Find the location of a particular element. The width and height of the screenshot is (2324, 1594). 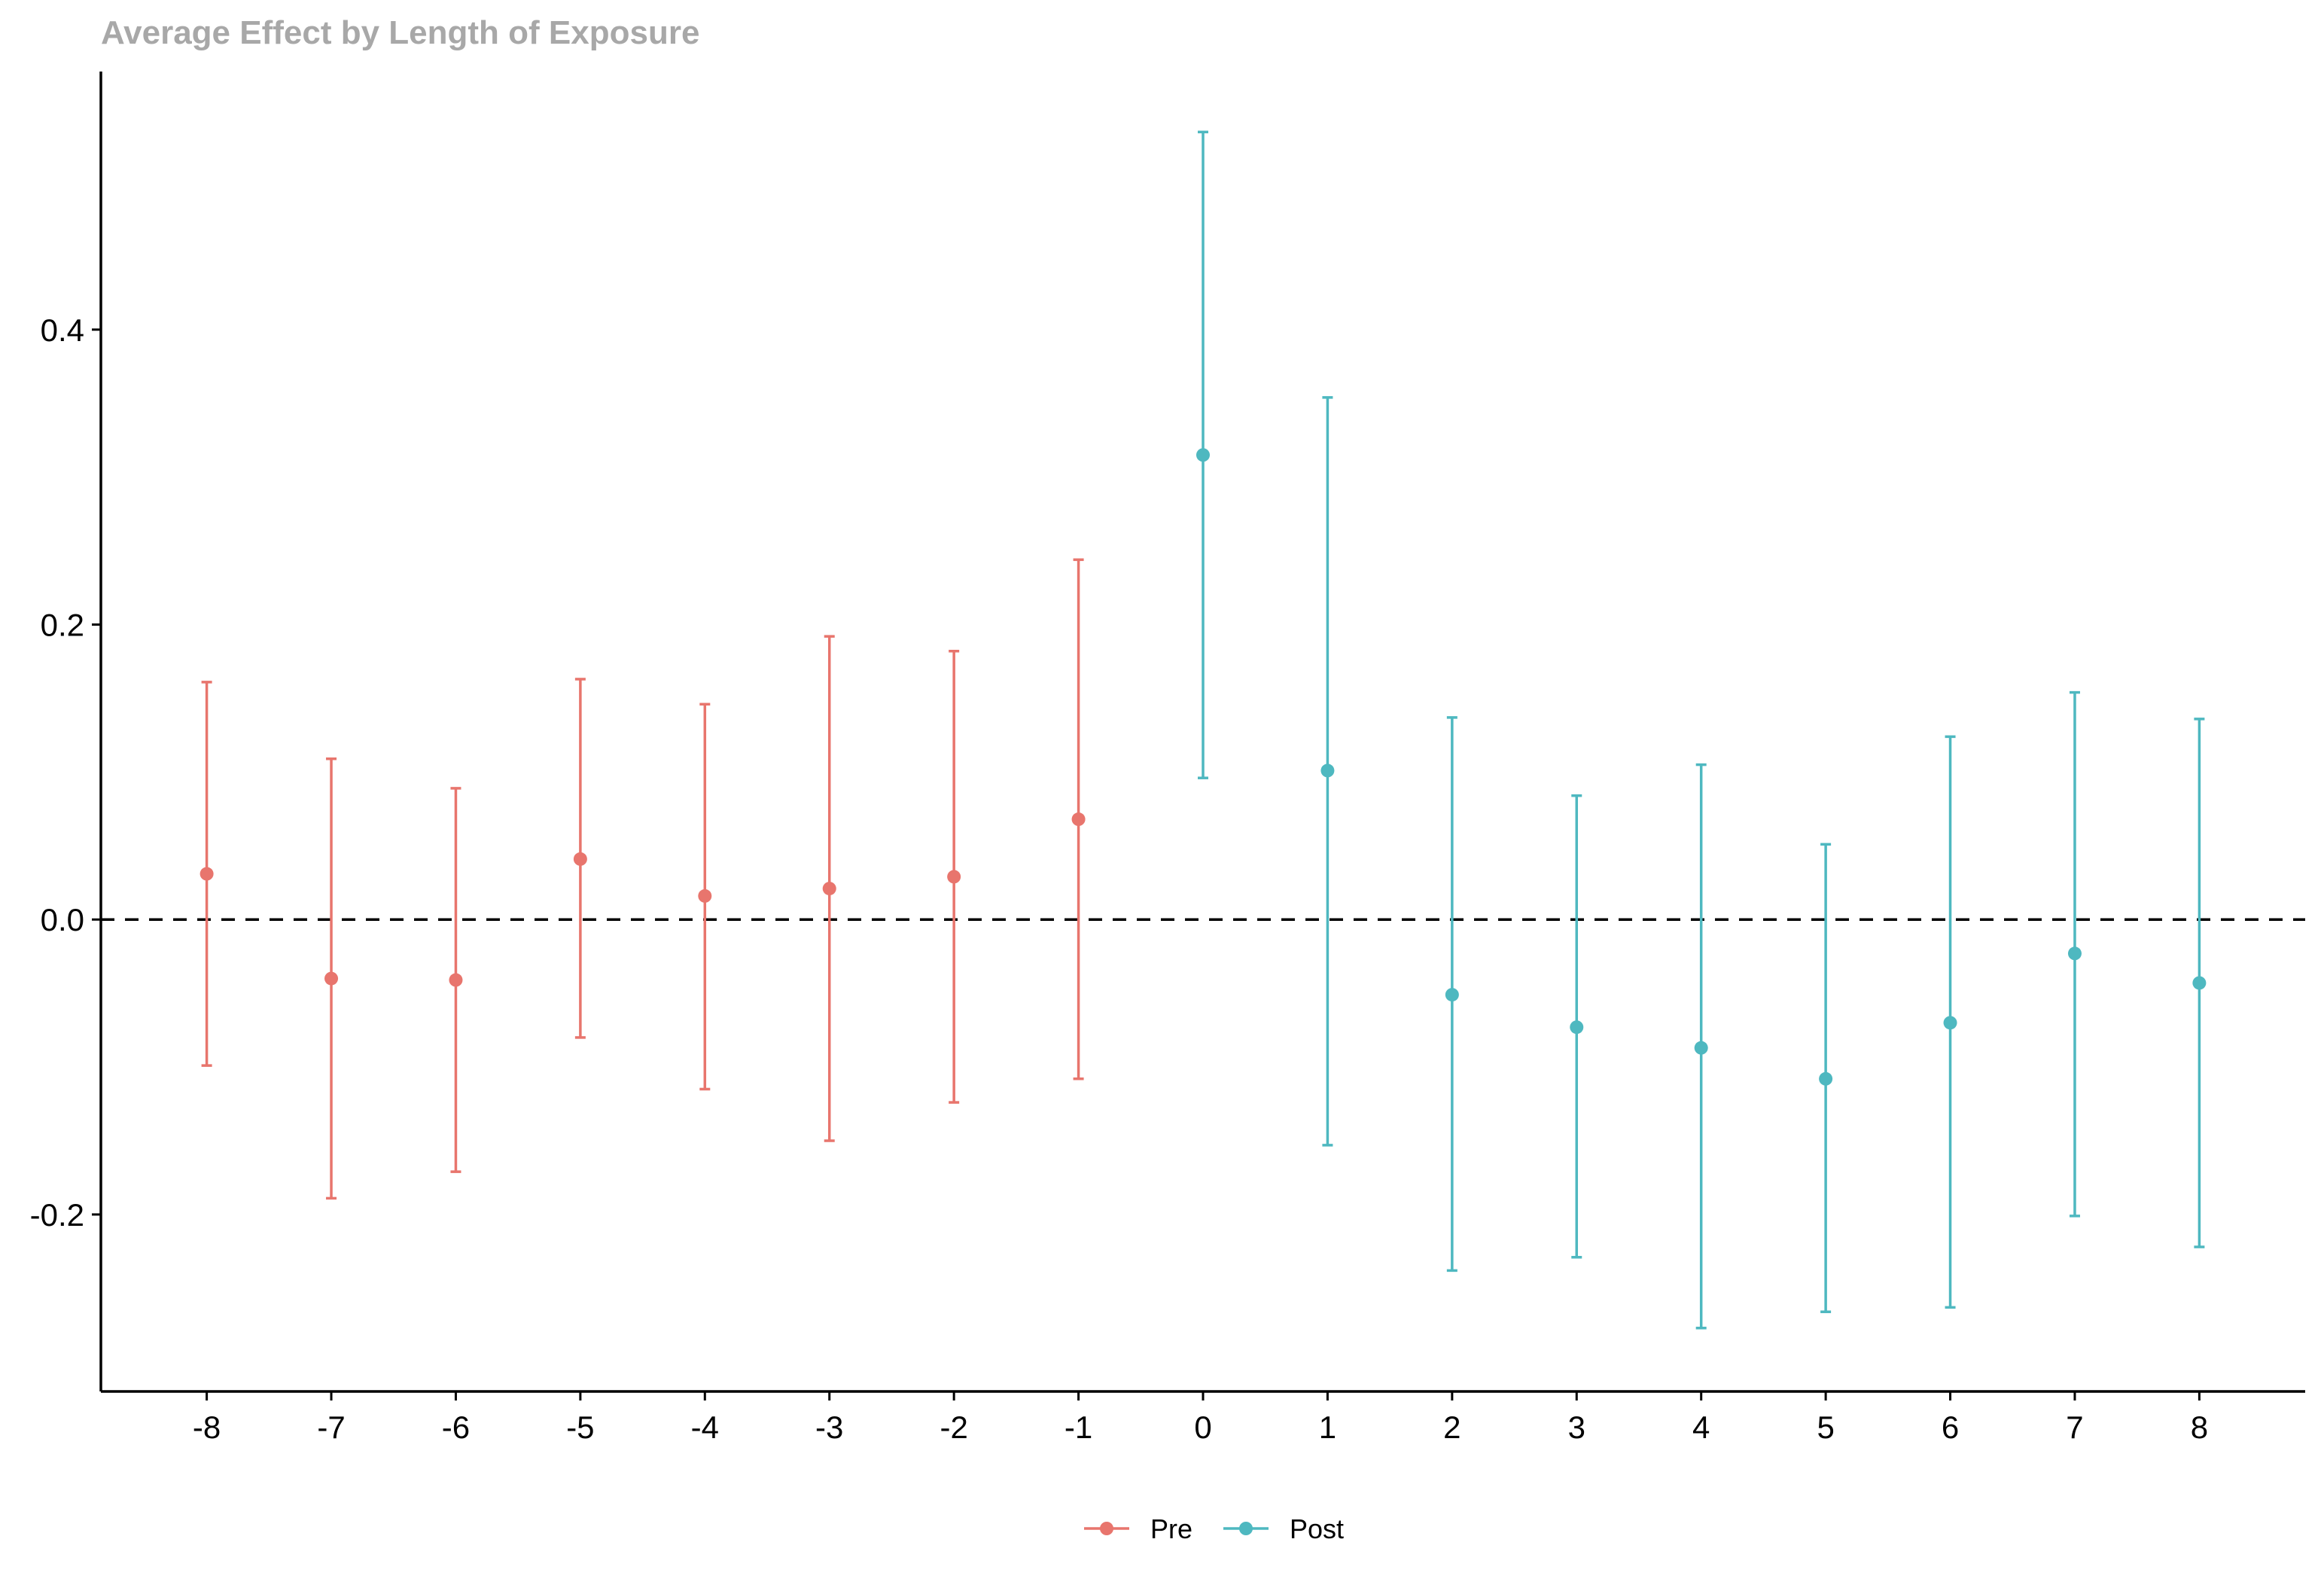

y-tick-label: 0.2 is located at coordinates (63, 624).